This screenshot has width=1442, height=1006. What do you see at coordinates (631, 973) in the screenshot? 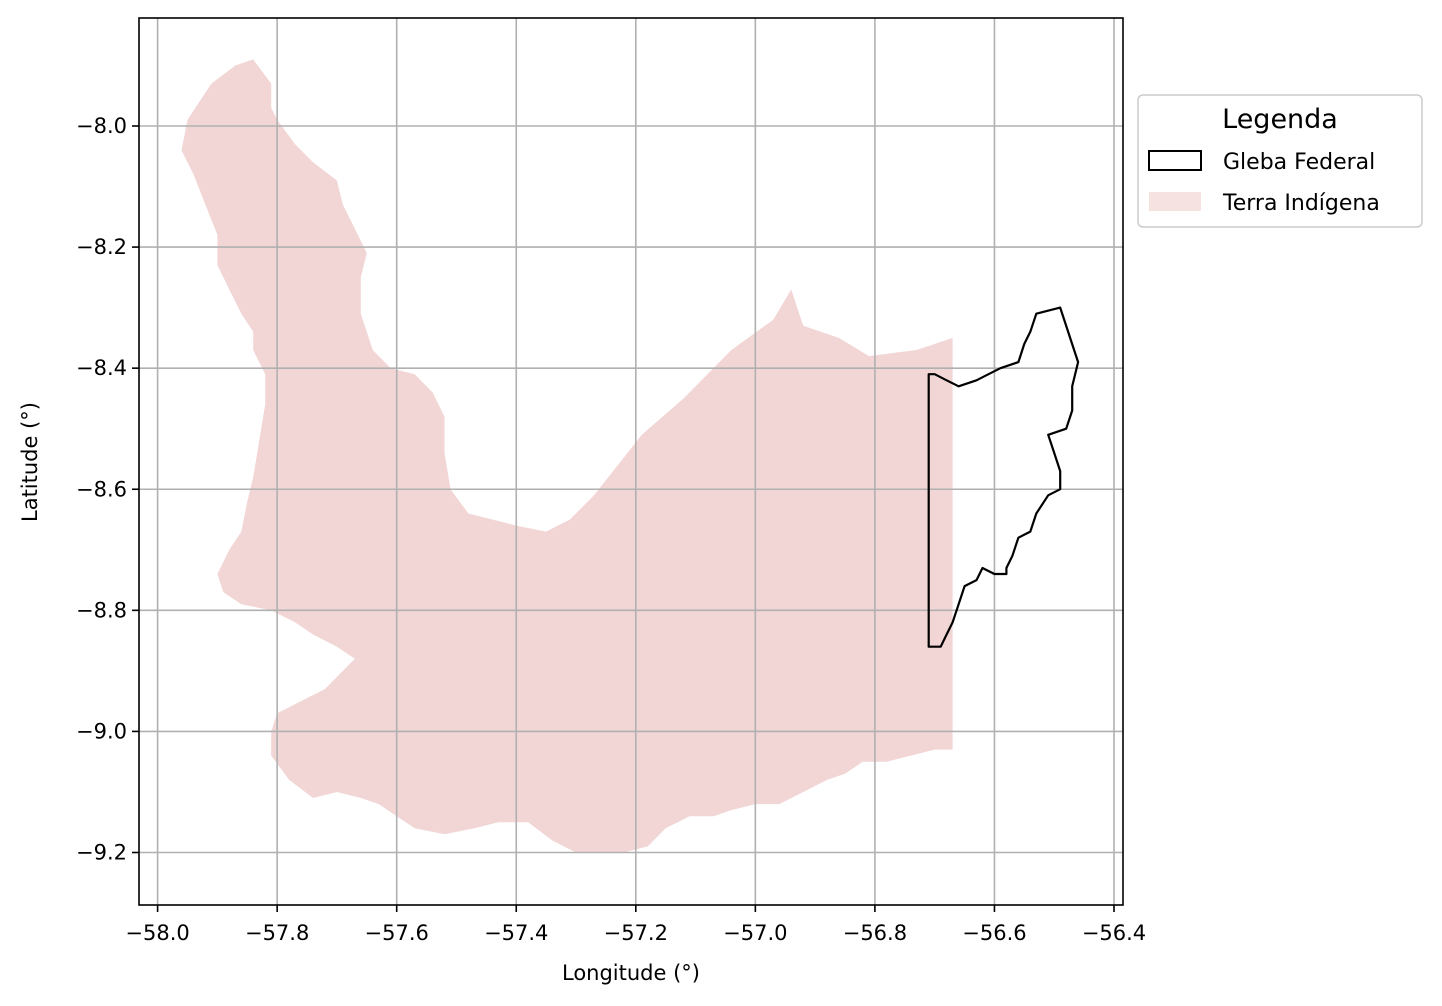
I see `x-axis-label: Longitude (°)` at bounding box center [631, 973].